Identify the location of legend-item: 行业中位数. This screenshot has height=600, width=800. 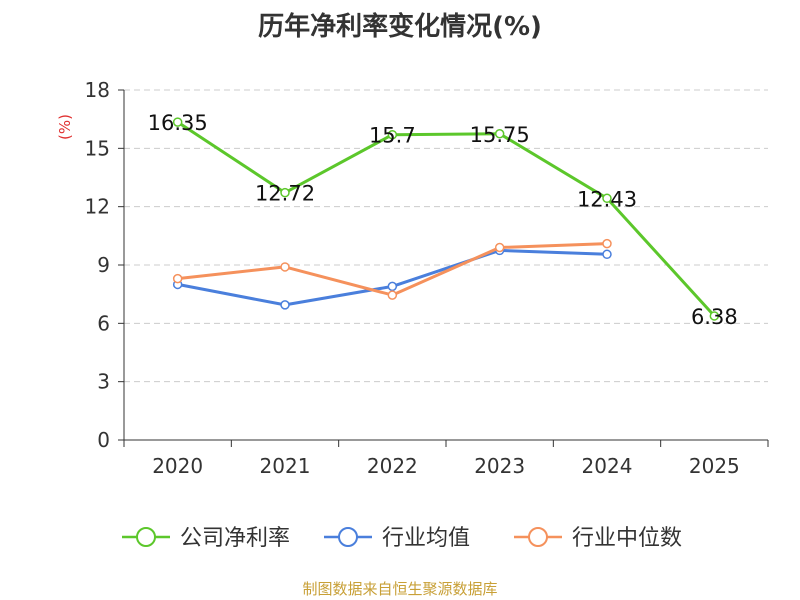
(598, 538).